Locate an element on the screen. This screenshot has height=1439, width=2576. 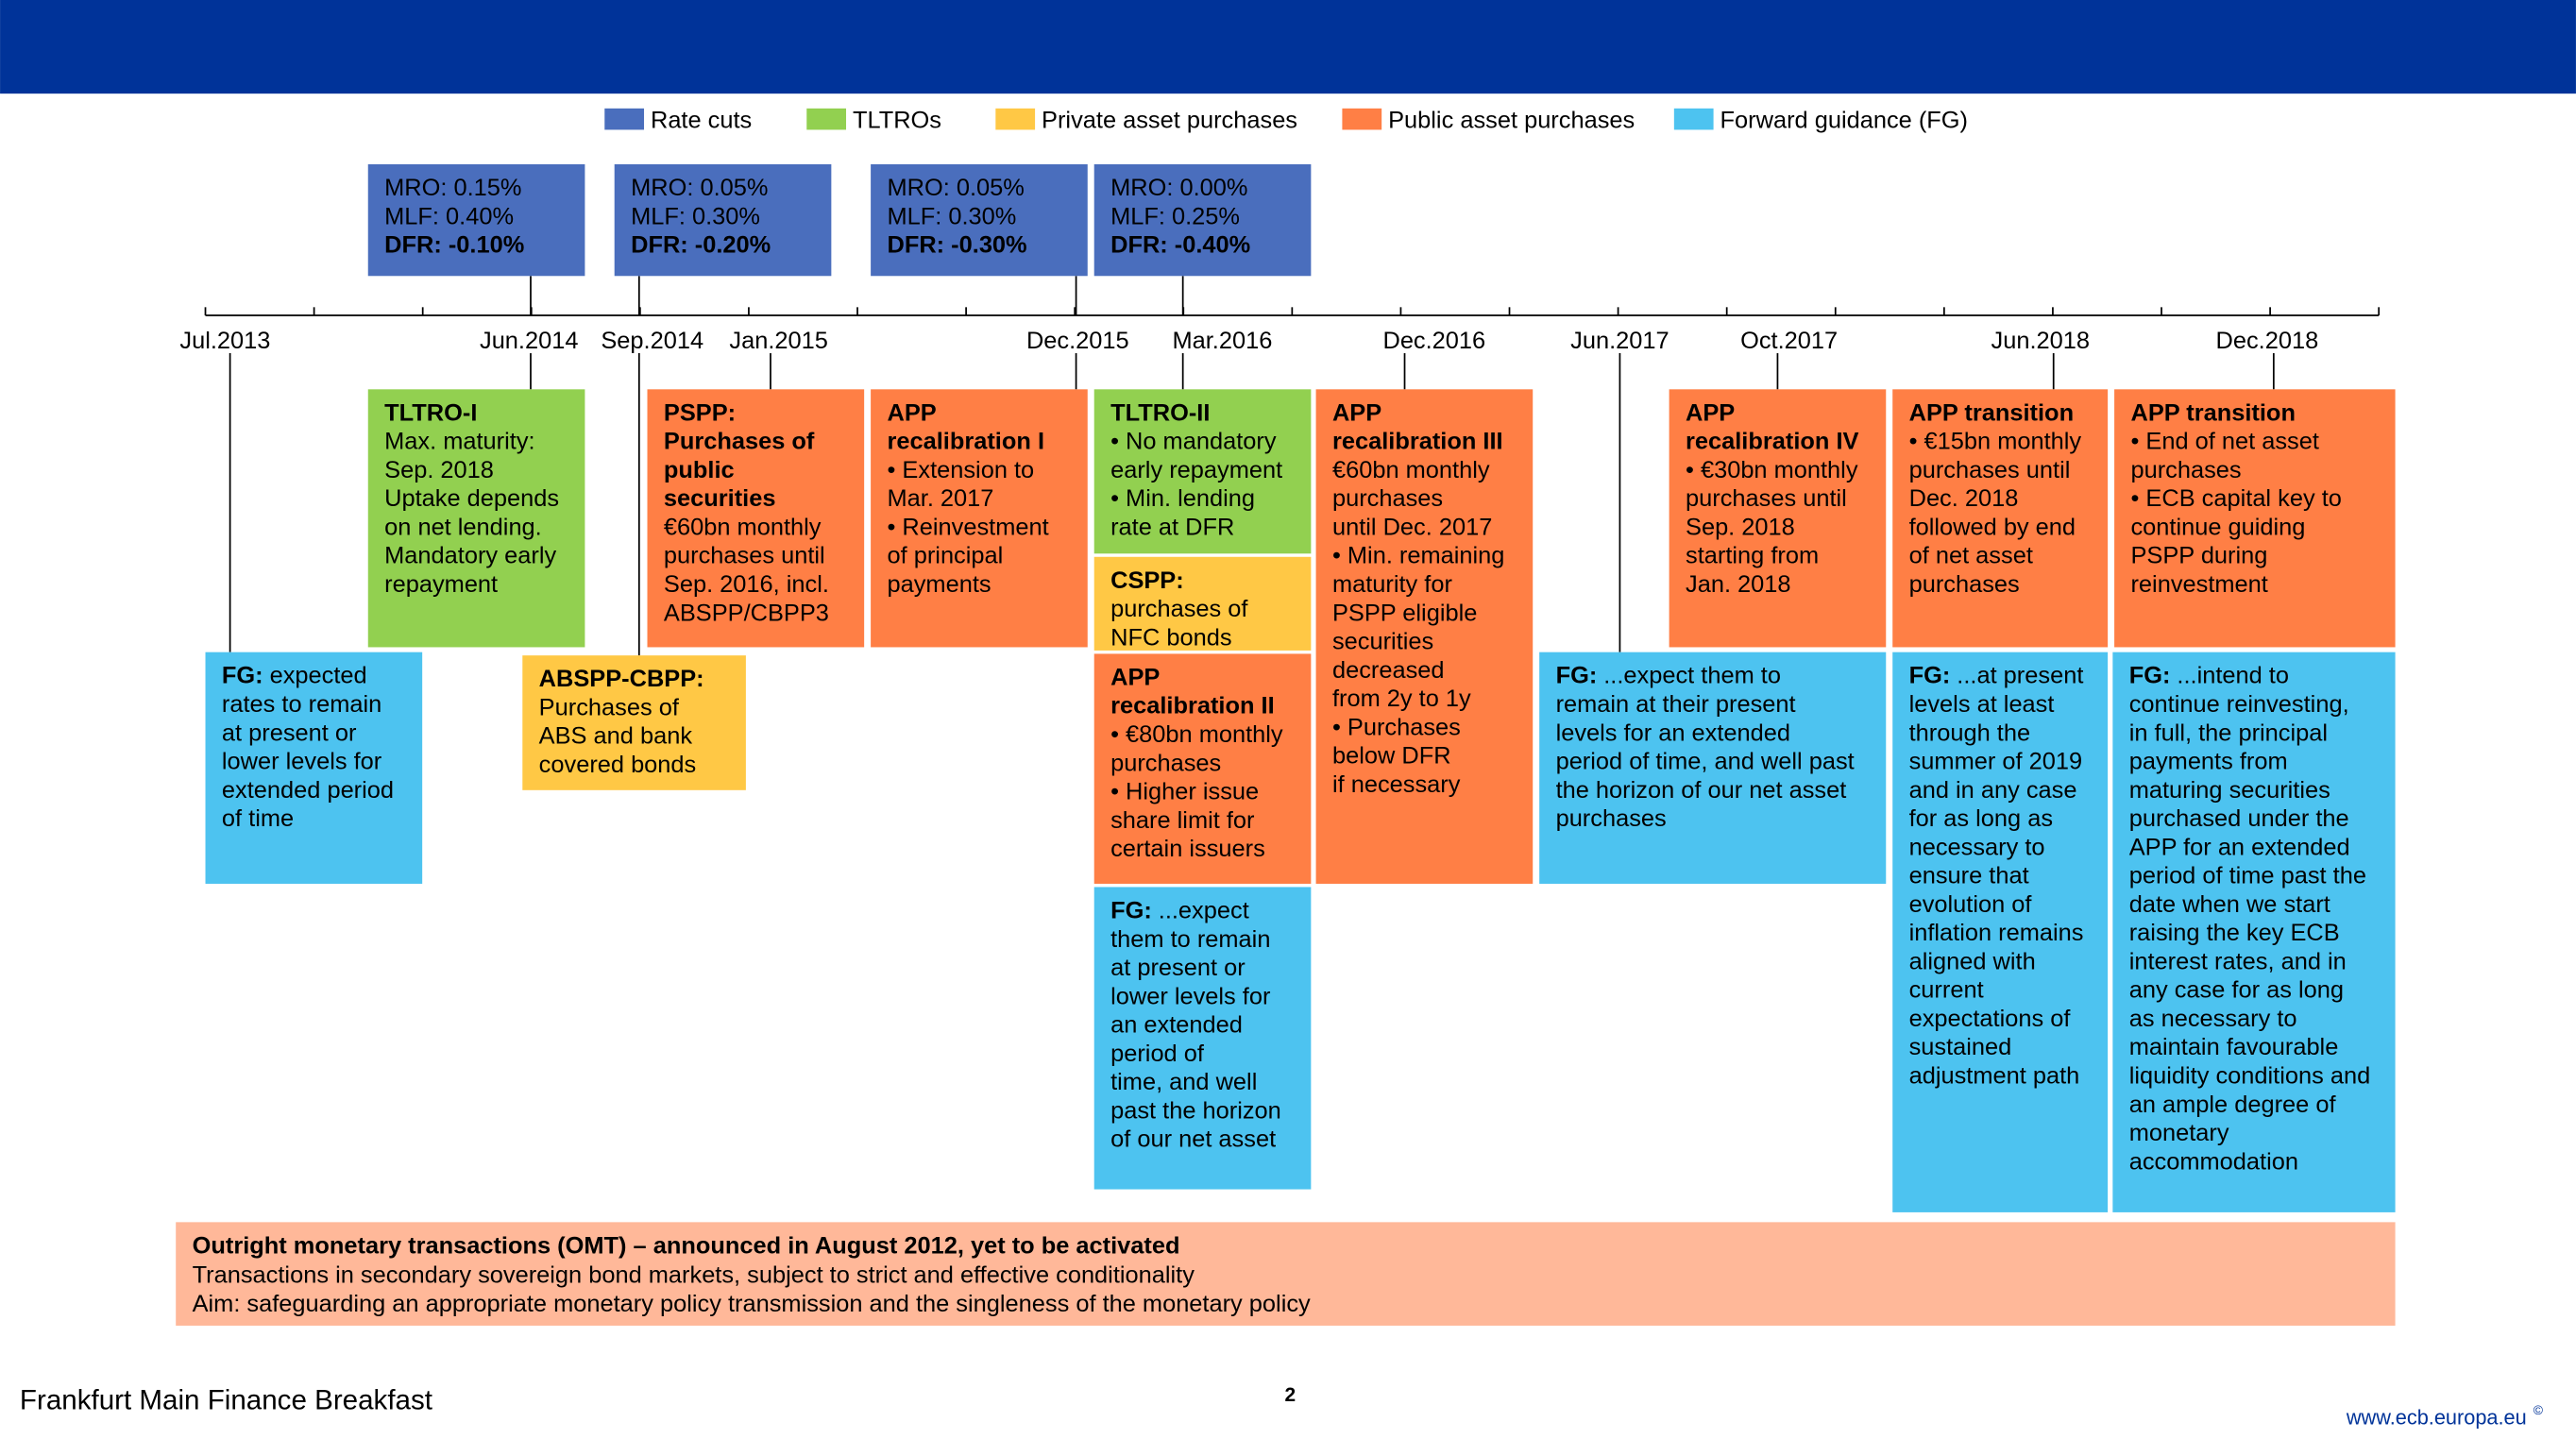
box-line: maturity for is located at coordinates (1392, 584).